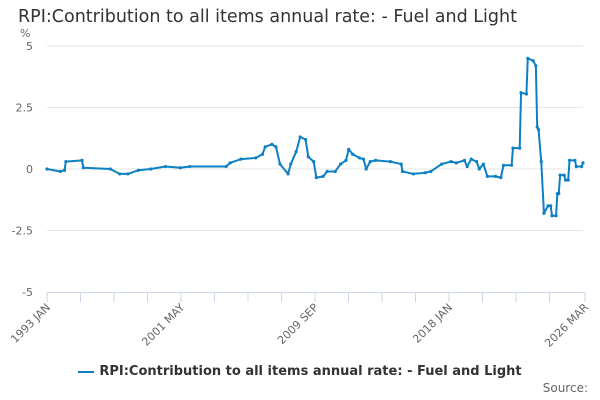  I want to click on y-tick-label: 5, so click(29, 46).